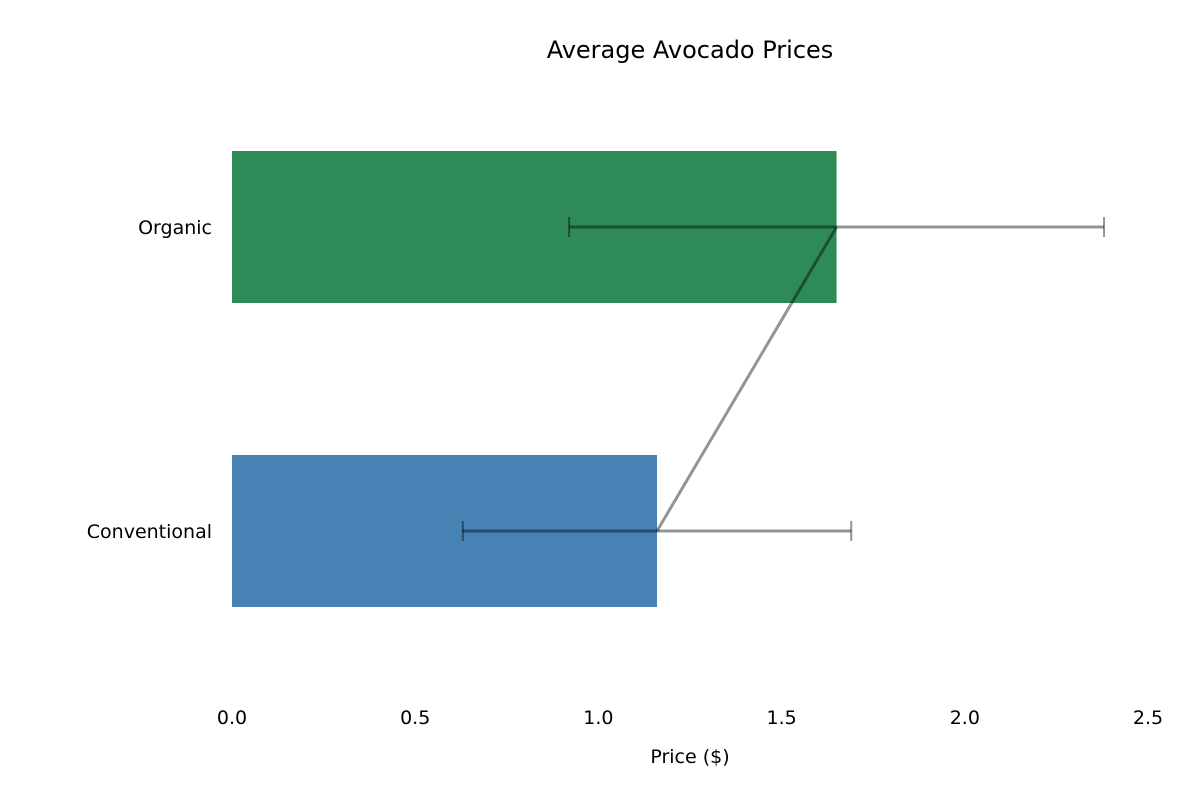  I want to click on chart-title: Average Avocado Prices, so click(690, 50).